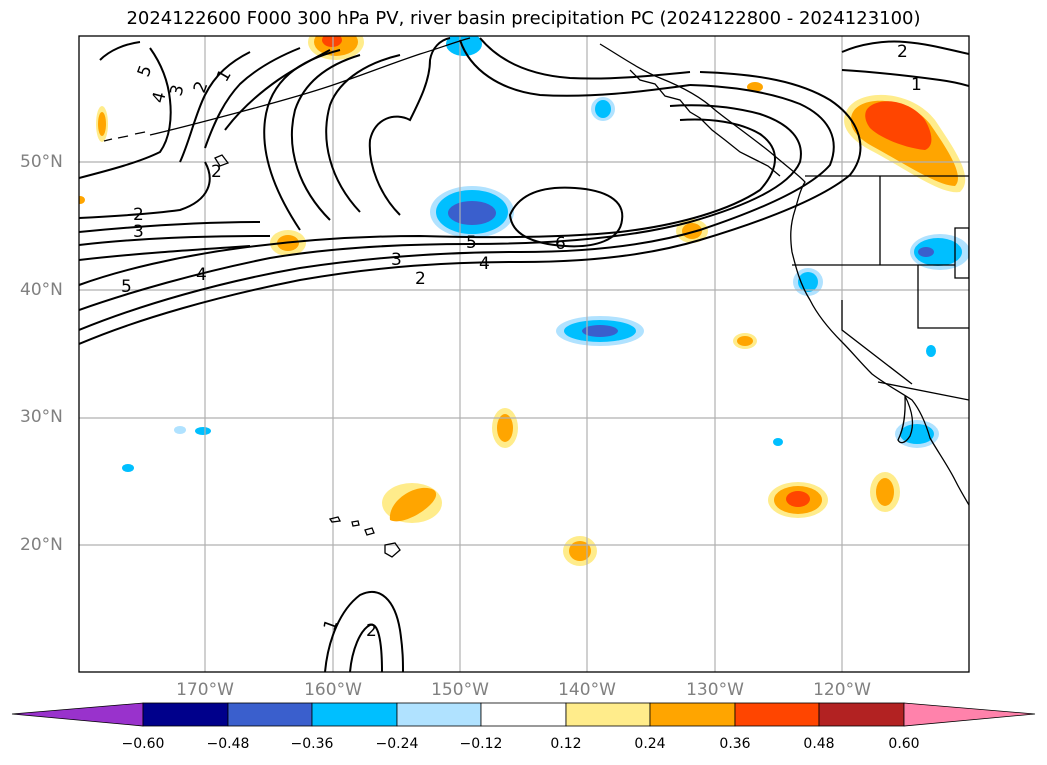  Describe the element at coordinates (969, 714) in the screenshot. I see `colorbar-extend-high` at that location.